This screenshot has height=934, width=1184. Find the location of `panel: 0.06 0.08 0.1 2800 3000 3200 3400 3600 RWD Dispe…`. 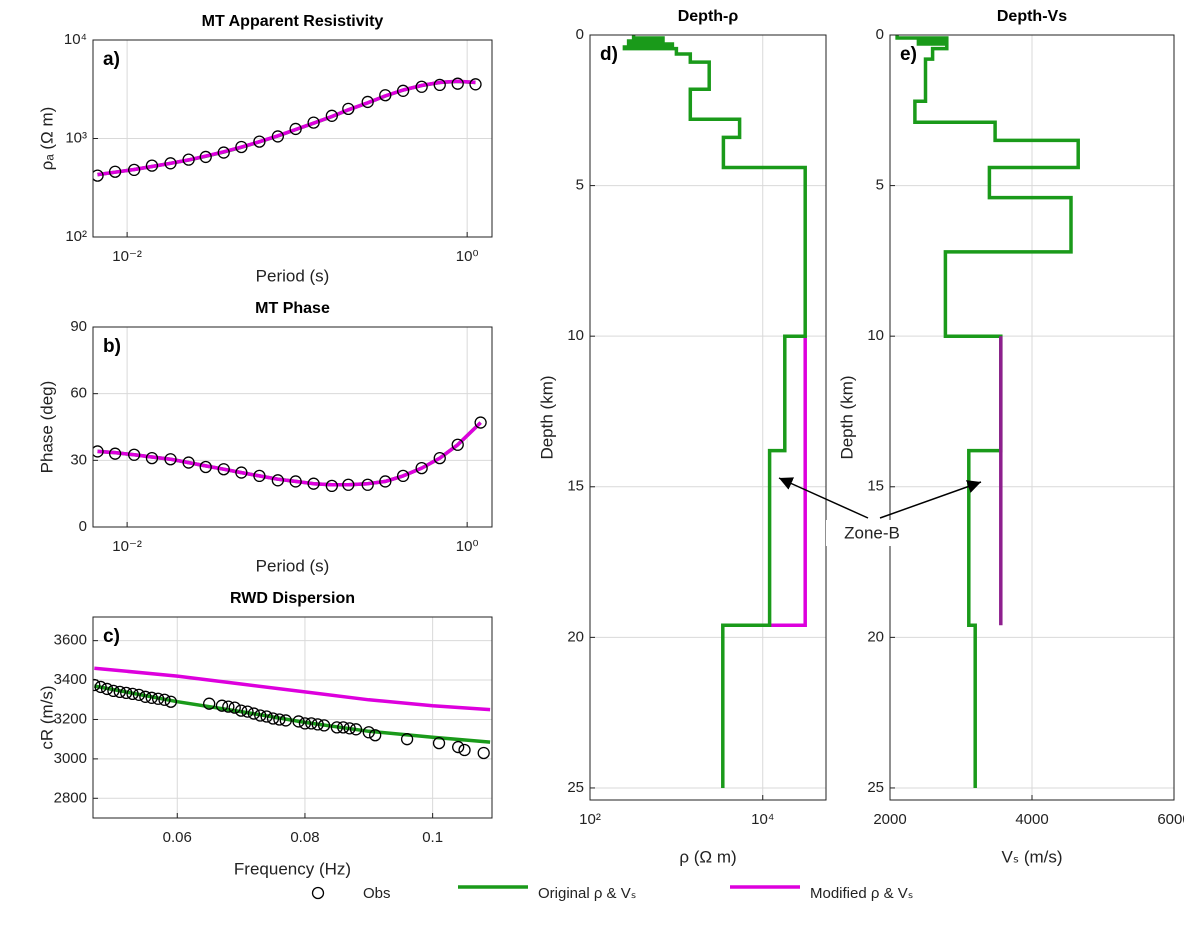

panel: 0.06 0.08 0.1 2800 3000 3200 3400 3600 RWD Dispe… is located at coordinates (265, 734).